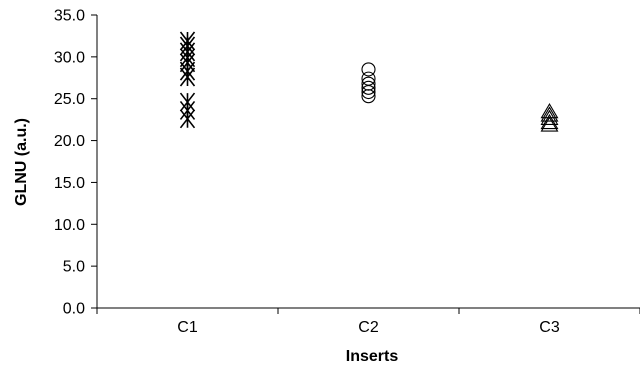 The height and width of the screenshot is (371, 640). I want to click on y-tick-label: 5.0, so click(74, 267).